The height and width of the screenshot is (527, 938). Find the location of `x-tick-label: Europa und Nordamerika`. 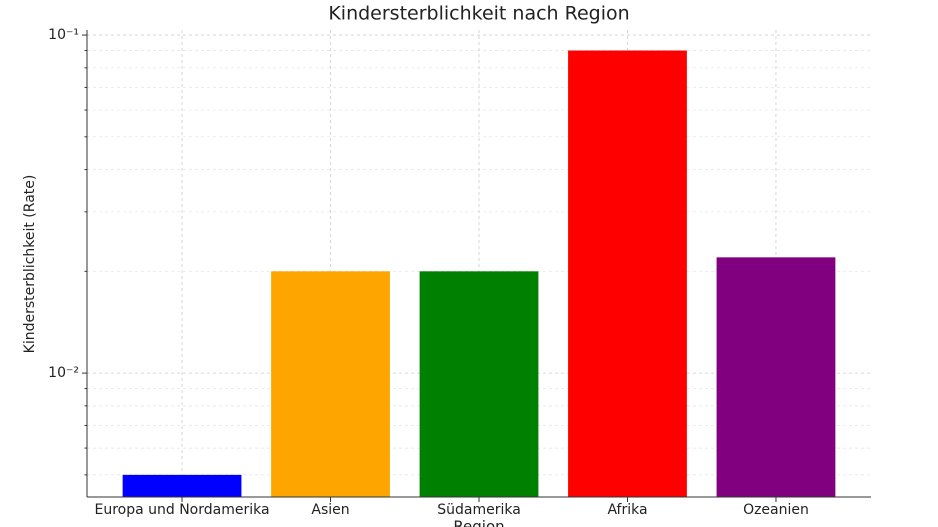

x-tick-label: Europa und Nordamerika is located at coordinates (181, 510).